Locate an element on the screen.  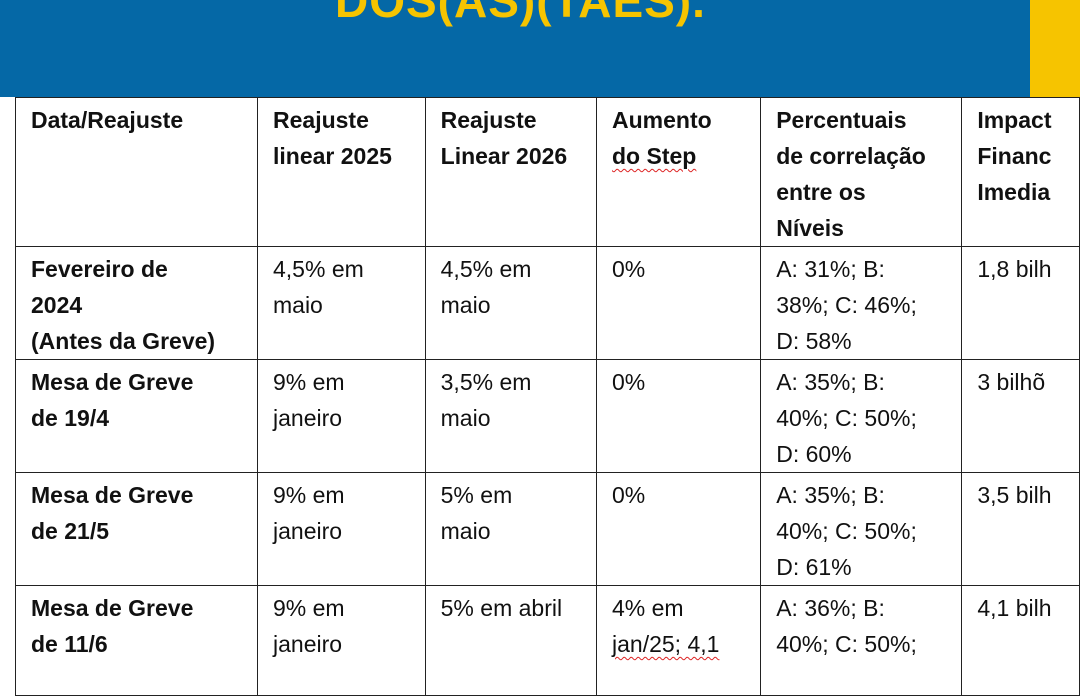
table-cell: Fevereiro de 2024 (Antes da Greve) is located at coordinates (136, 303).